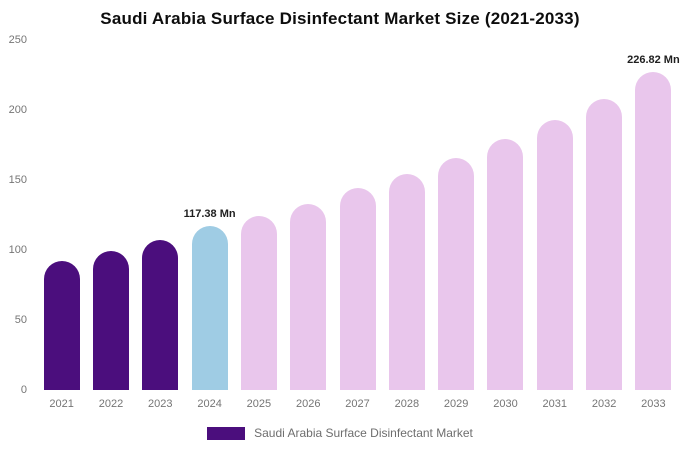 This screenshot has height=450, width=680. Describe the element at coordinates (23, 390) in the screenshot. I see `y-tick-label: 0` at that location.